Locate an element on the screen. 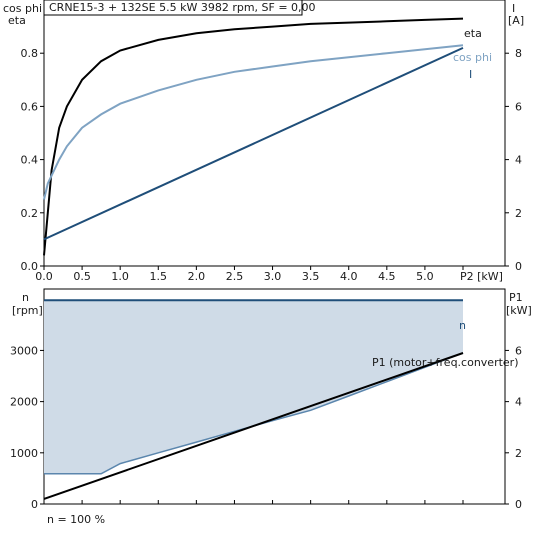  top-right-y-ticks: 0 2 4 6 8 is located at coordinates (513, 160).